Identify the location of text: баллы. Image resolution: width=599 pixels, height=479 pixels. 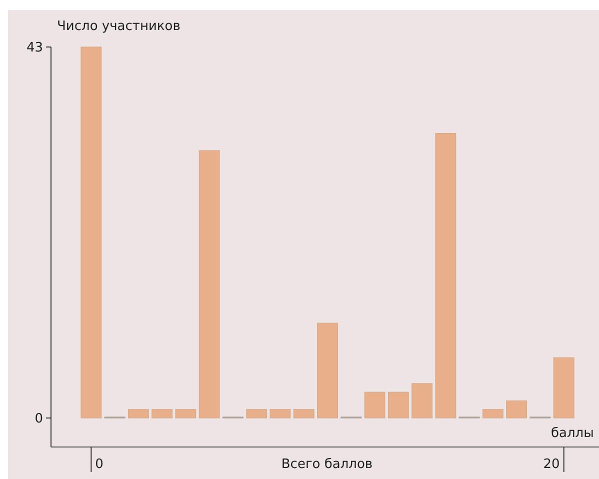
(572, 433).